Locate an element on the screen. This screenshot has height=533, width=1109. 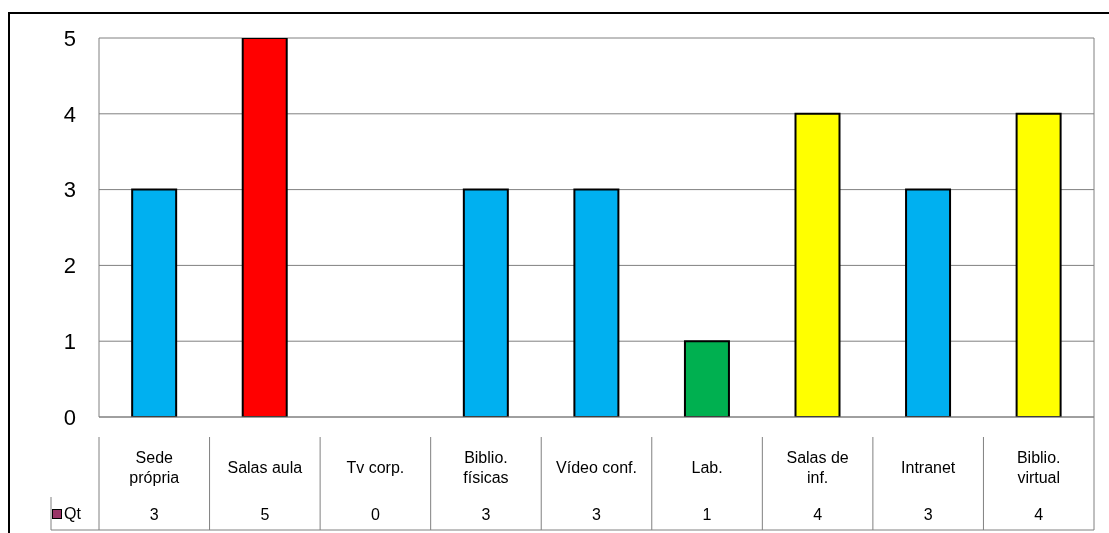
y-tick-label: 0 is located at coordinates (69, 417).